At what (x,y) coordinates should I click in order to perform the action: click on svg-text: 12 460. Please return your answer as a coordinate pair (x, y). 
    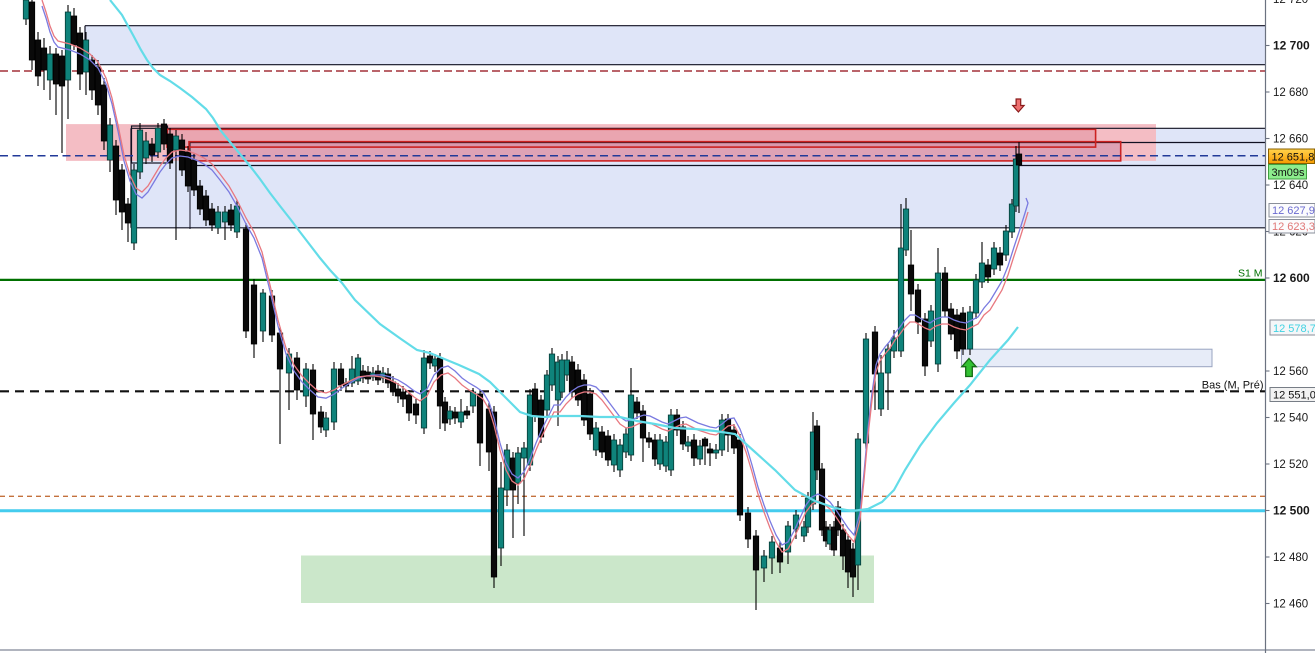
    Looking at the image, I should click on (1290, 605).